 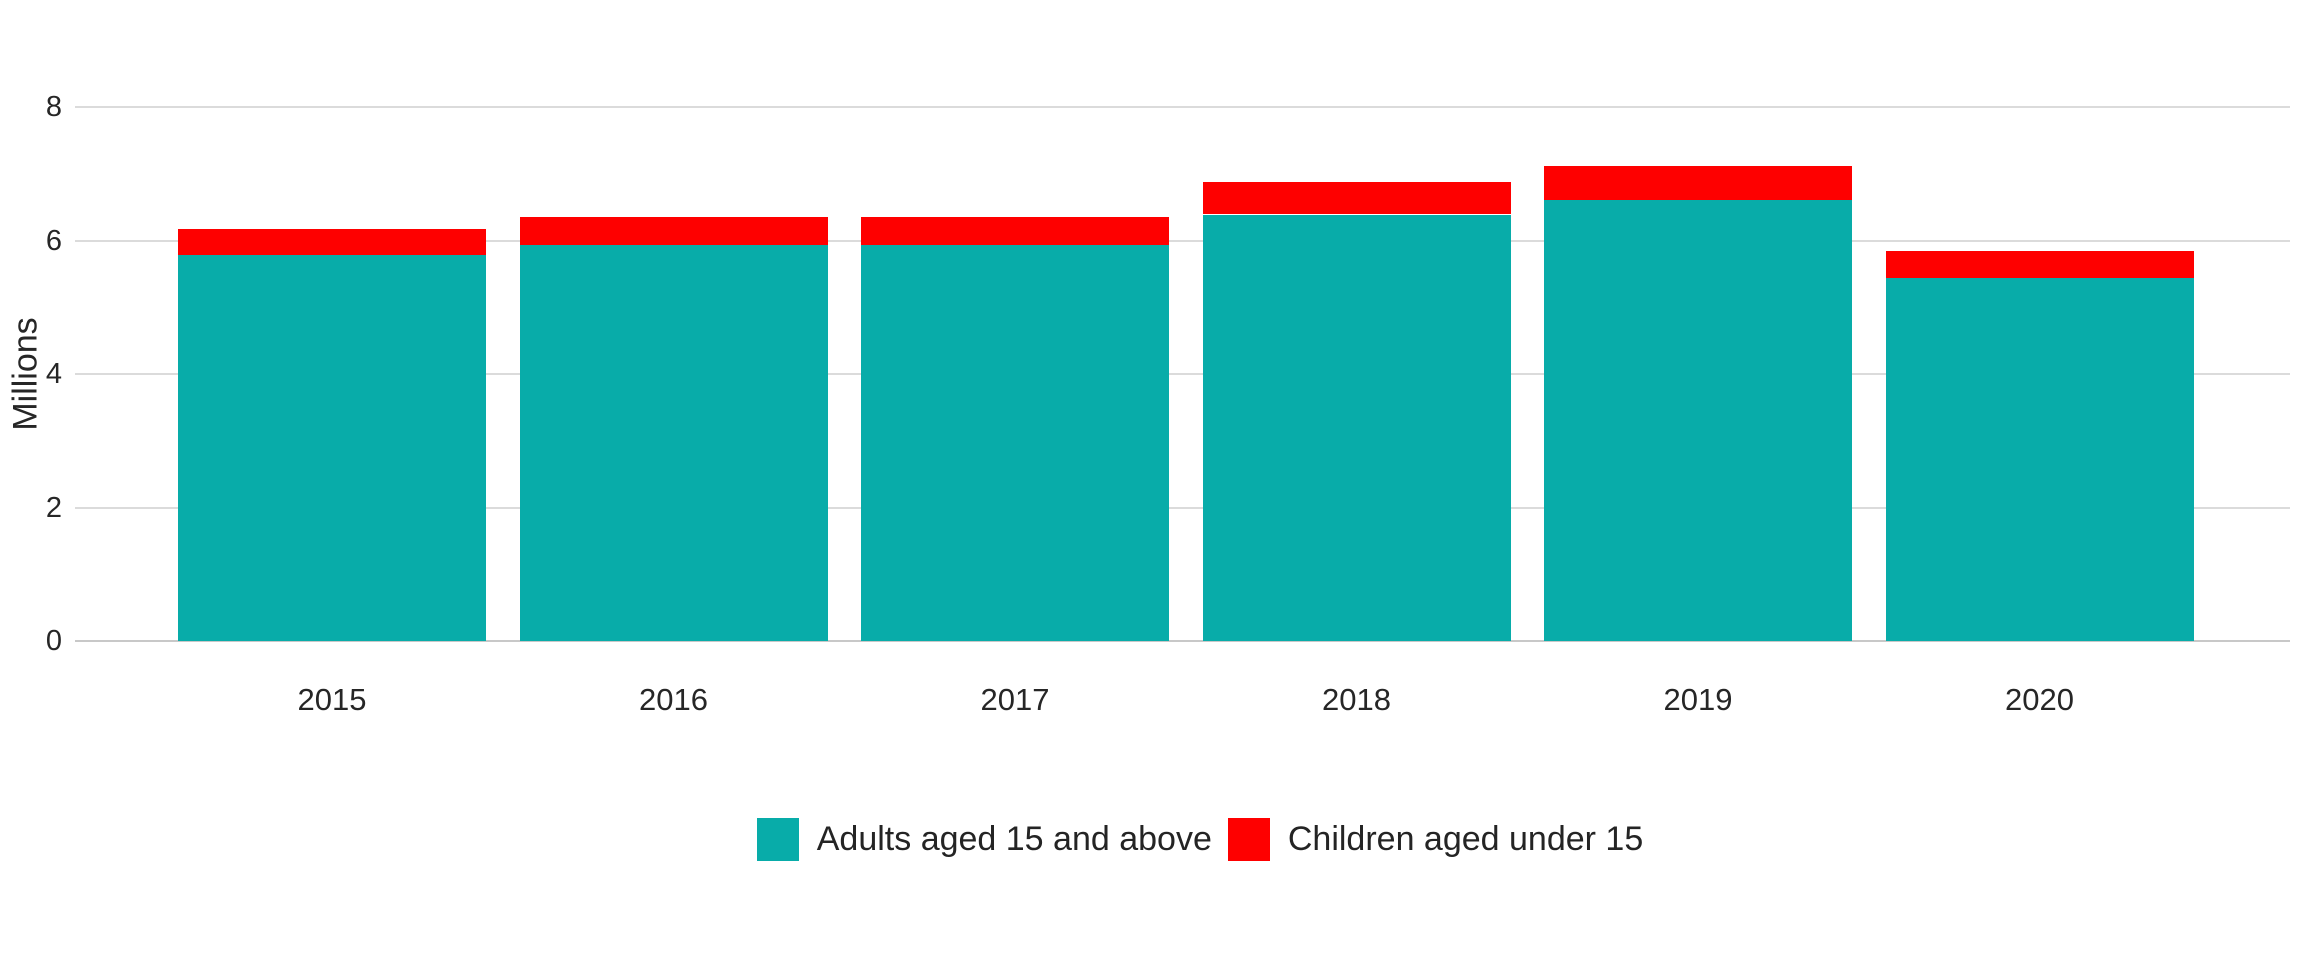 What do you see at coordinates (332, 447) in the screenshot?
I see `bar-2015-adults` at bounding box center [332, 447].